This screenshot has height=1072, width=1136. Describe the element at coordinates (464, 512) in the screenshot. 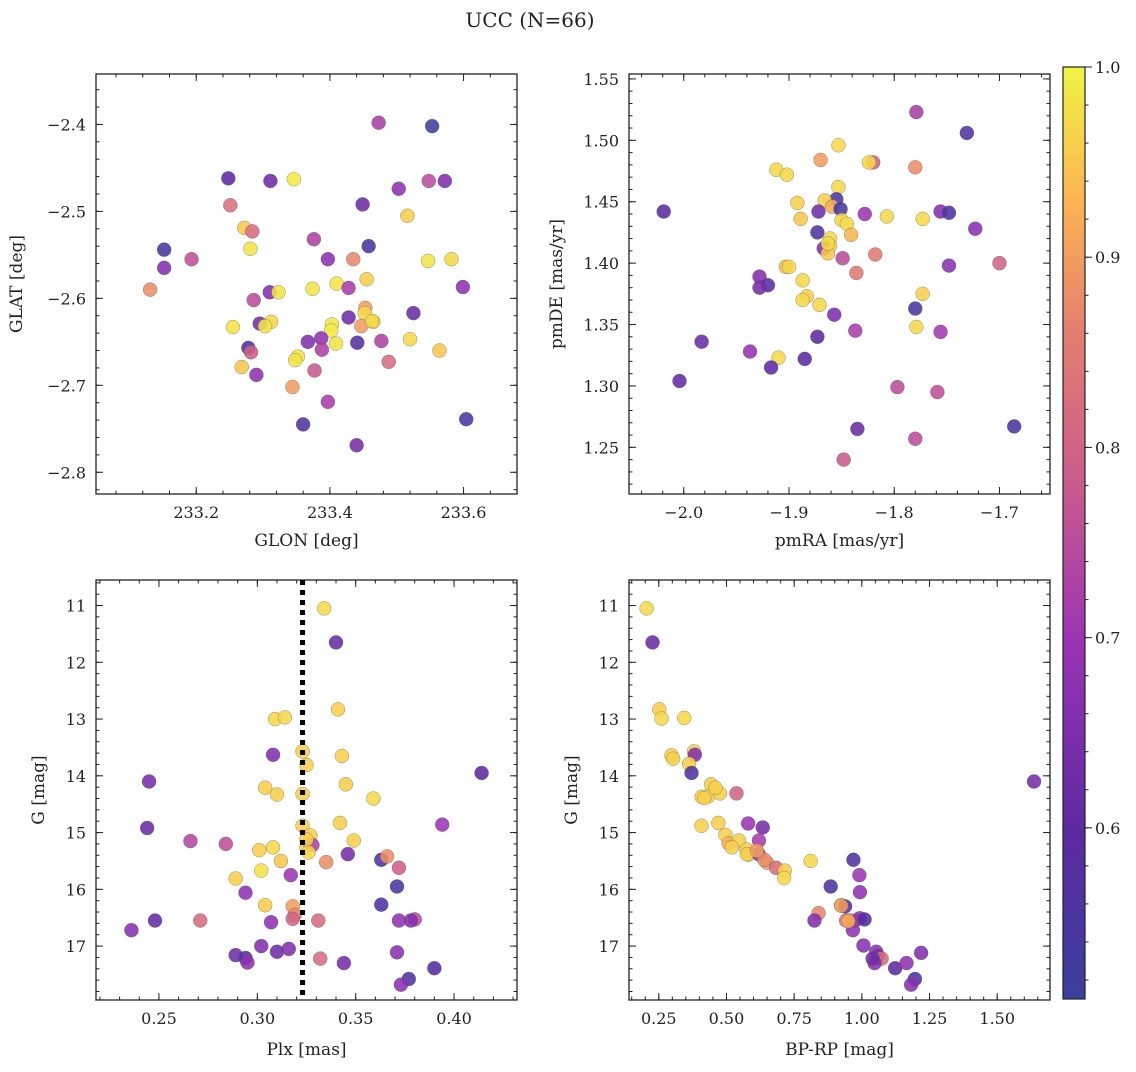

I see `x-tick-label: 233.6` at that location.